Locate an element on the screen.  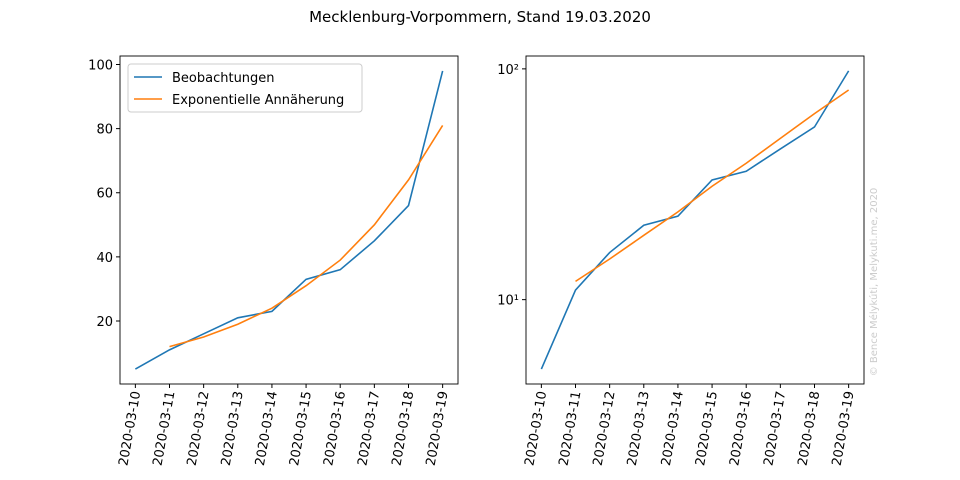
legend-label: Beobachtungen is located at coordinates (223, 78).